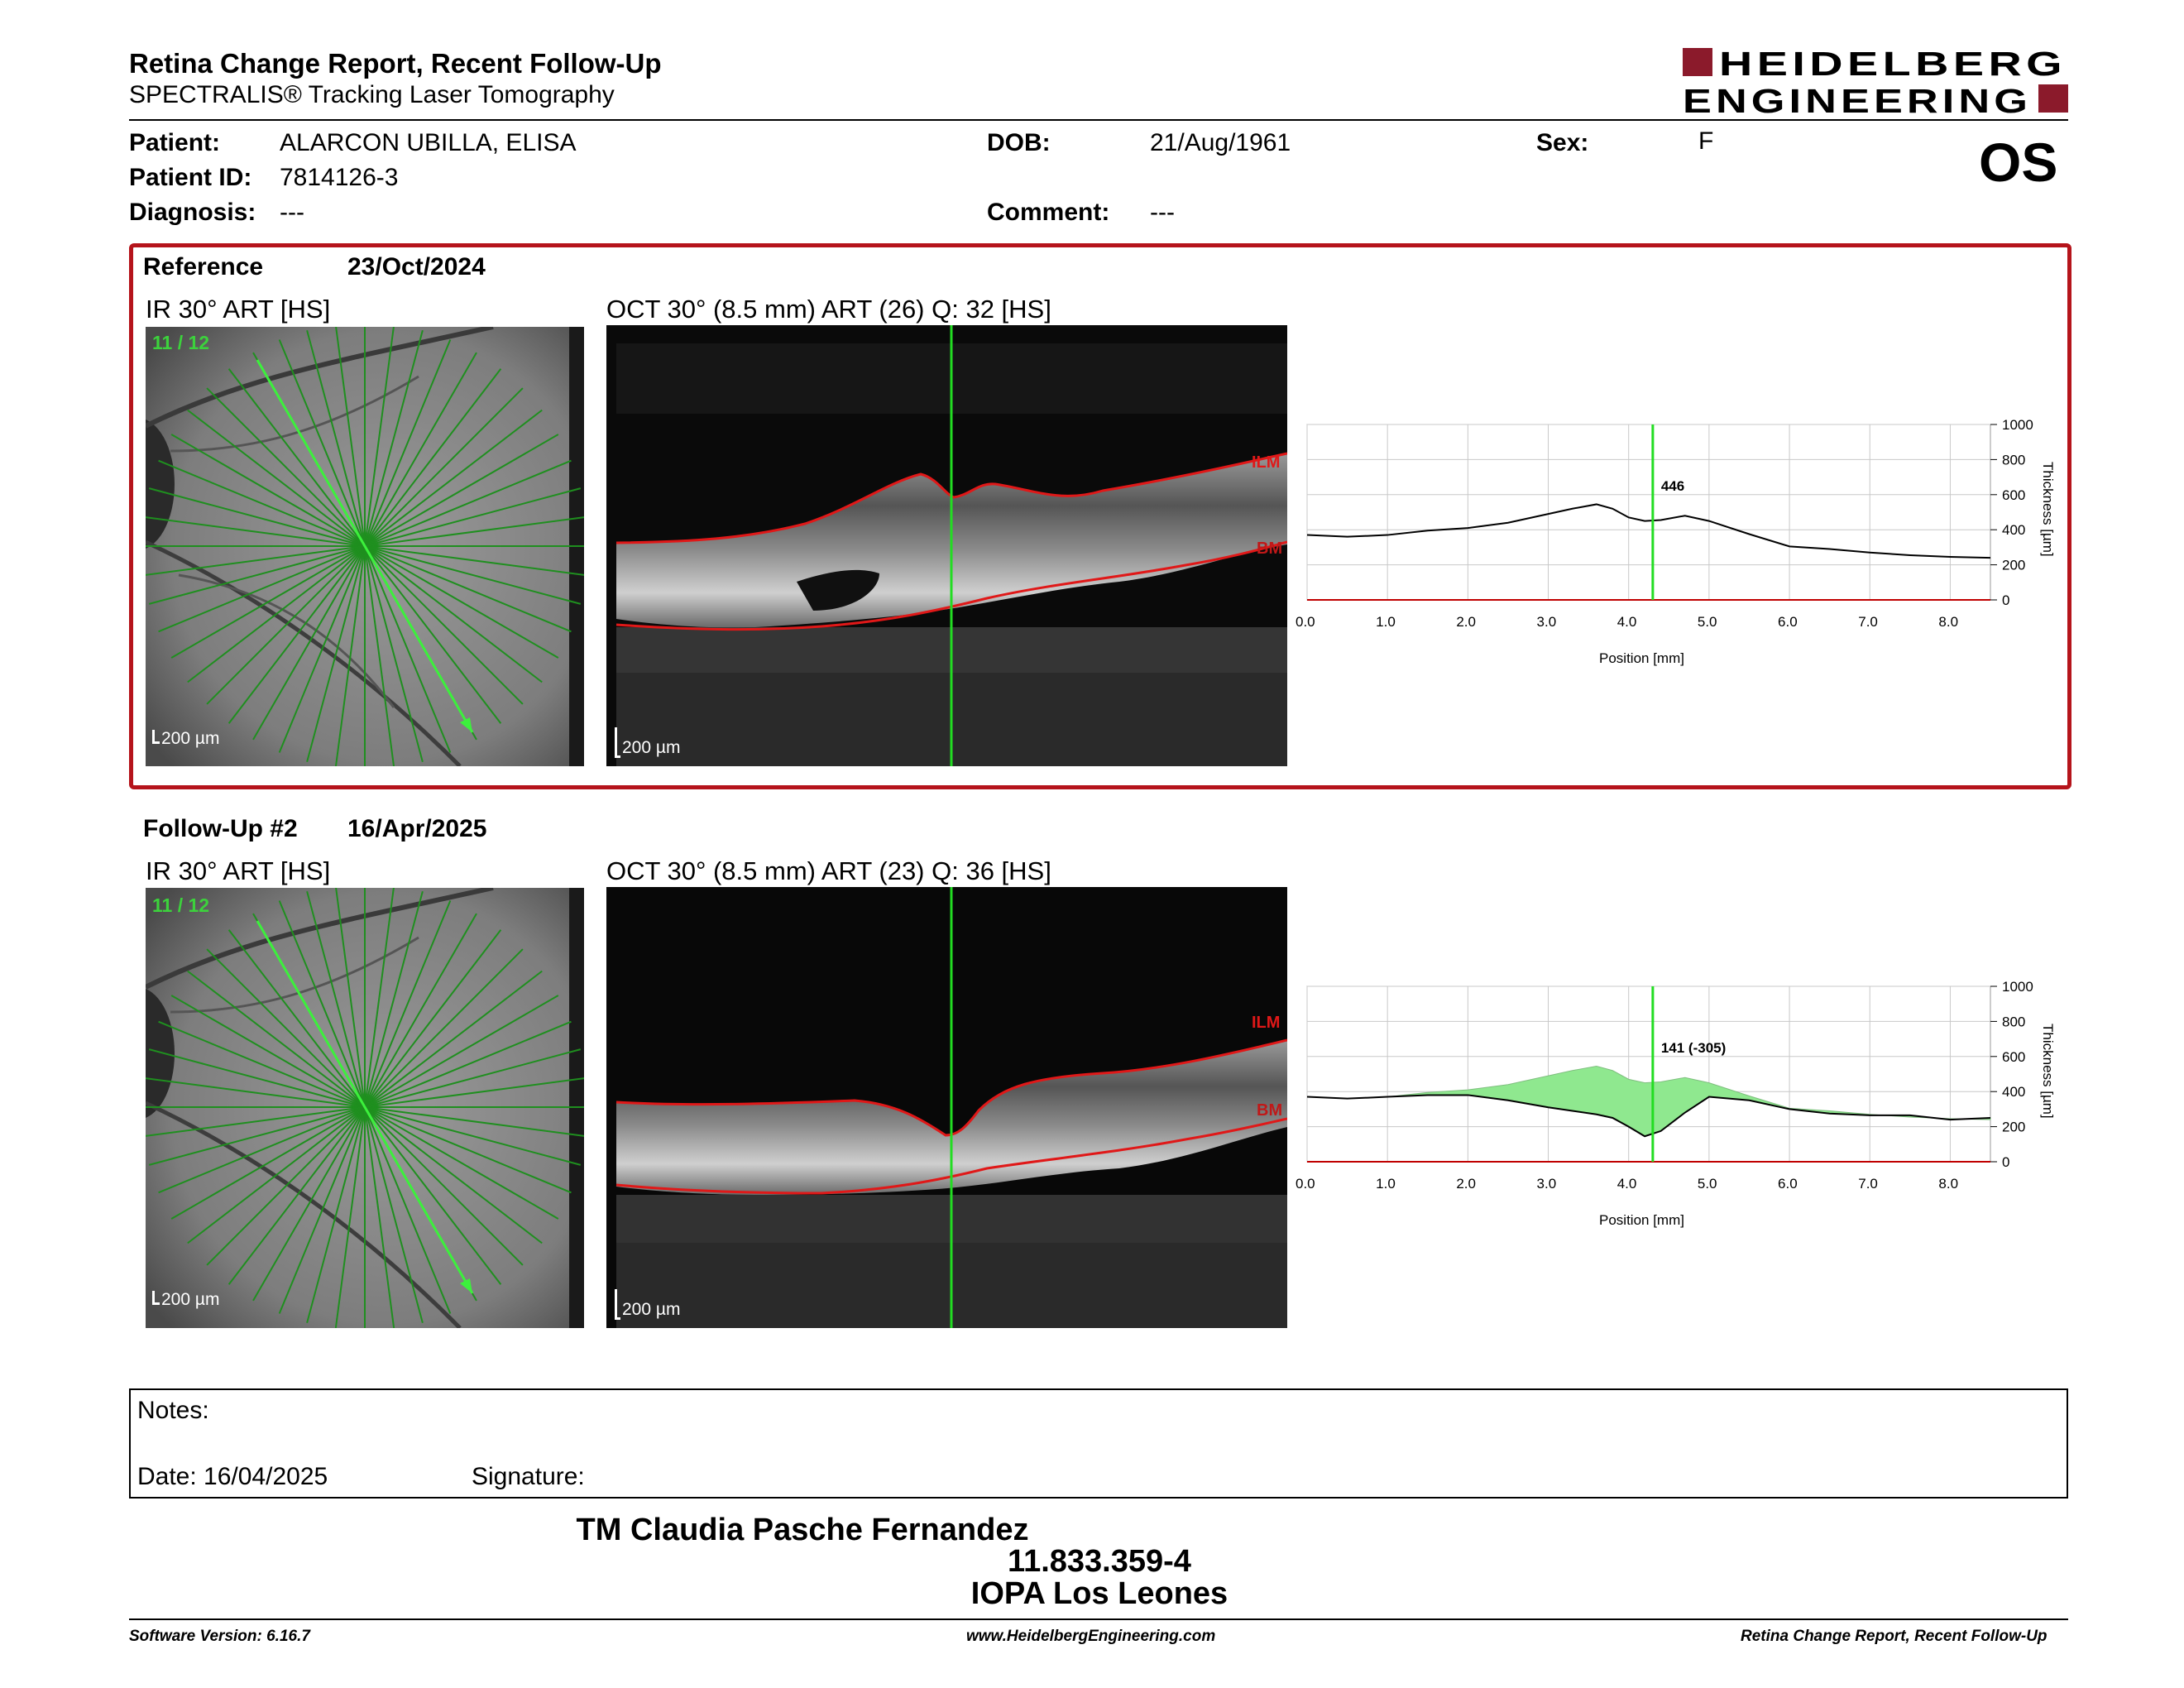  What do you see at coordinates (828, 309) in the screenshot?
I see `reference-oct-caption: OCT 30° (8.5 mm) ART (26) Q: 32 [HS]` at bounding box center [828, 309].